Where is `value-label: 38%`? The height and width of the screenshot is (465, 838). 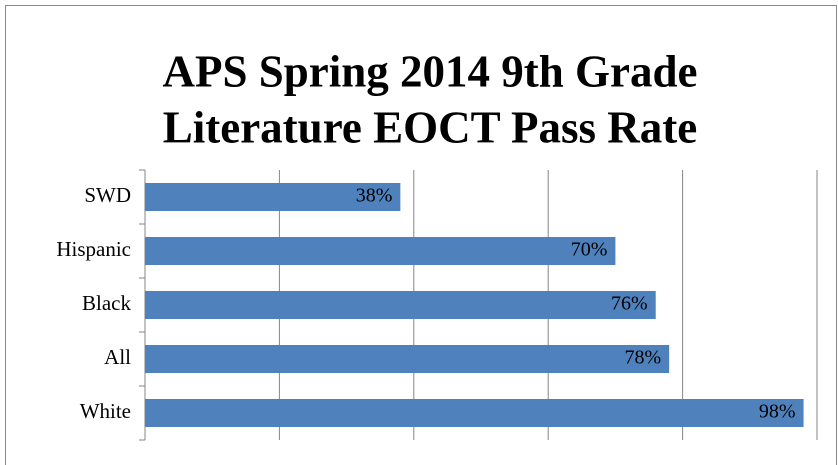 value-label: 38% is located at coordinates (374, 196).